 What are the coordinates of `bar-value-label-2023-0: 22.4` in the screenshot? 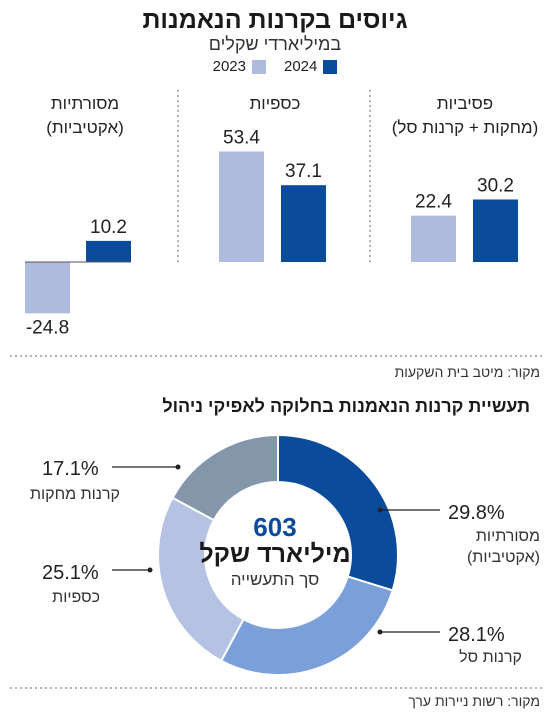 It's located at (433, 202).